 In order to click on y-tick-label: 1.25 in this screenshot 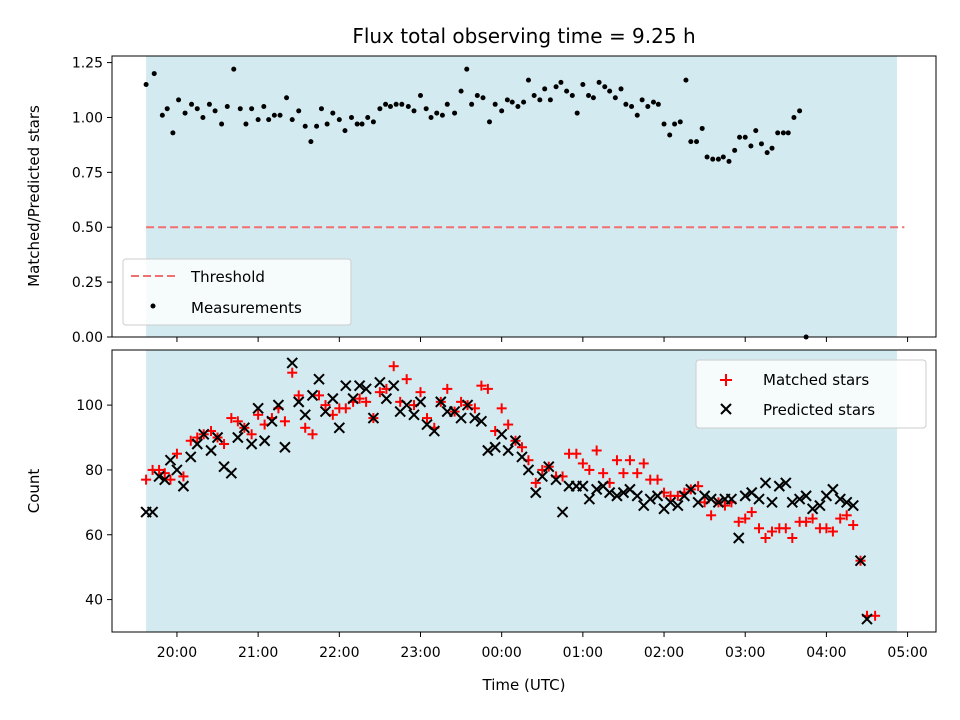, I will do `click(87, 64)`.